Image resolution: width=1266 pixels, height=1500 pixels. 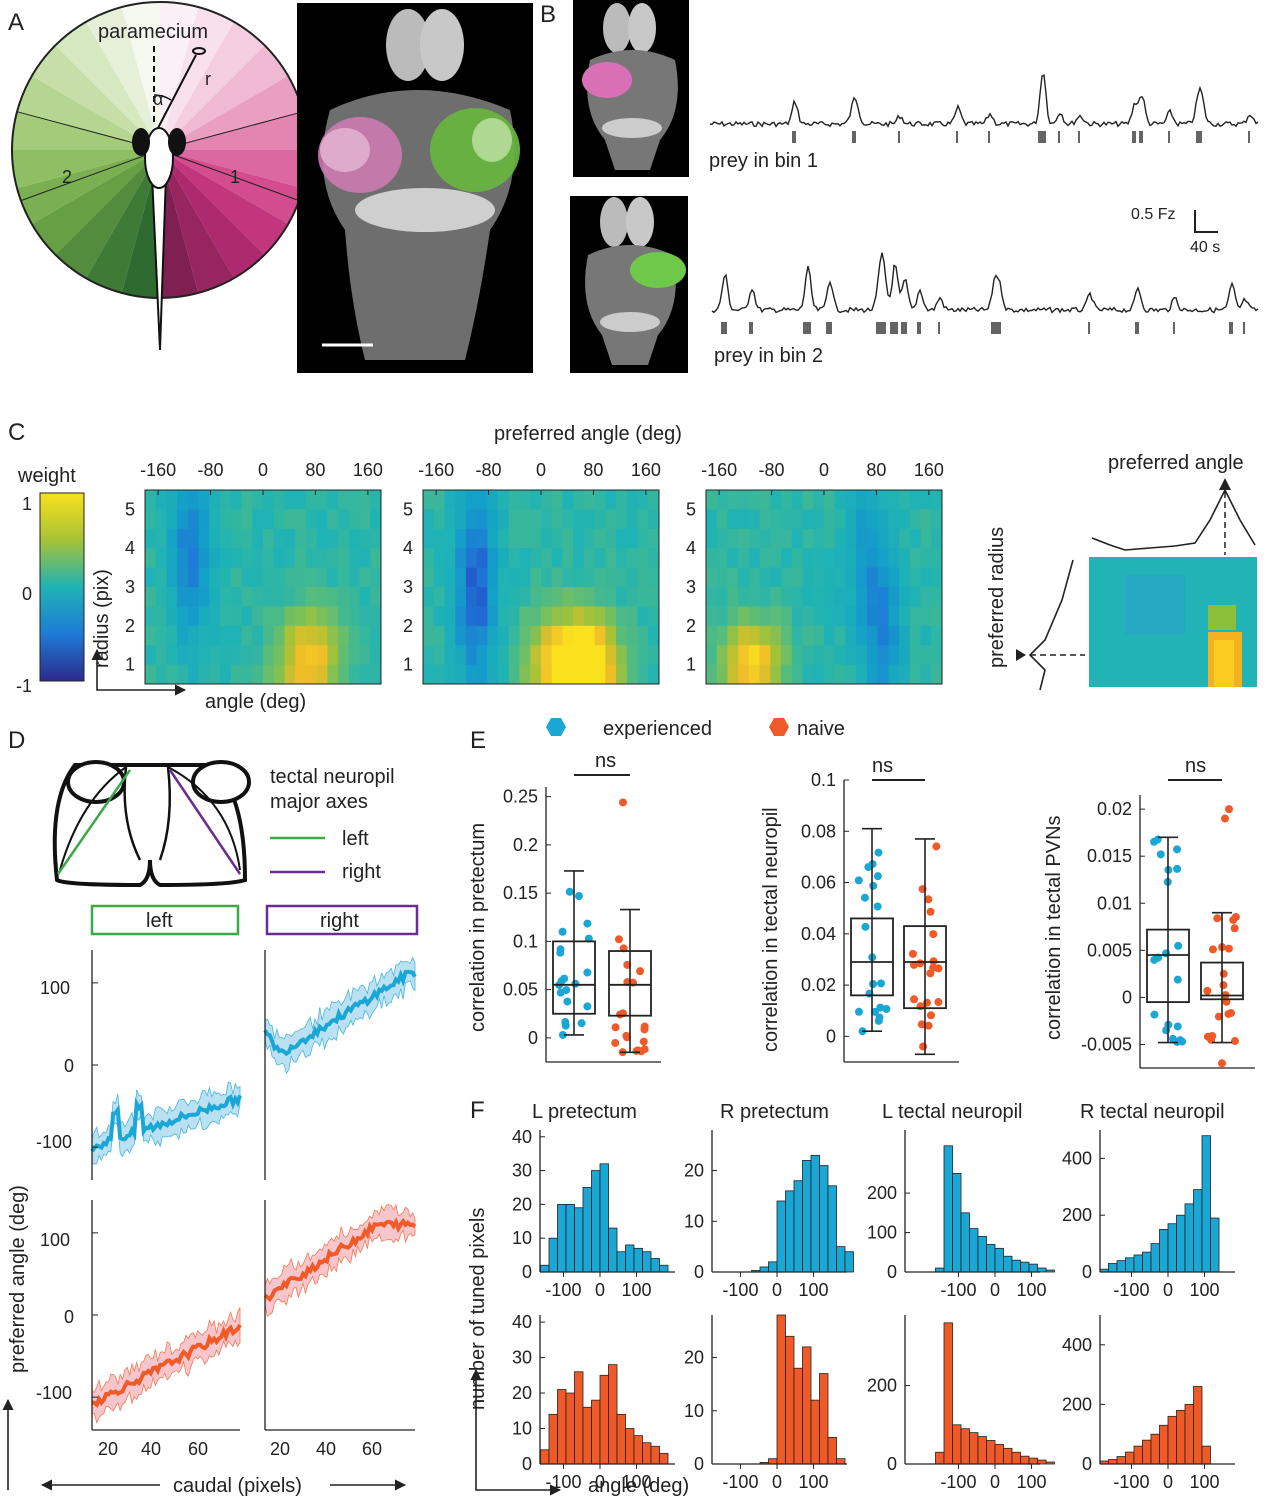 I want to click on preferred-angle-vs-caudal-plots, so click(x=253, y=1190).